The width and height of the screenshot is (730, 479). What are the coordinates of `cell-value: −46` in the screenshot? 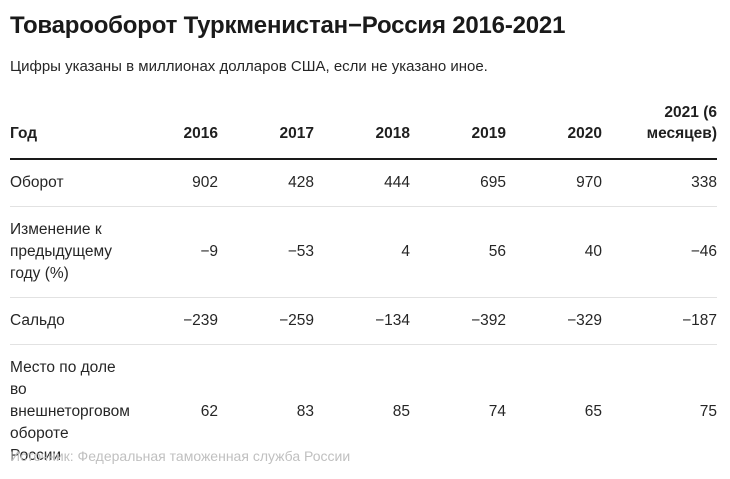 It's located at (659, 252).